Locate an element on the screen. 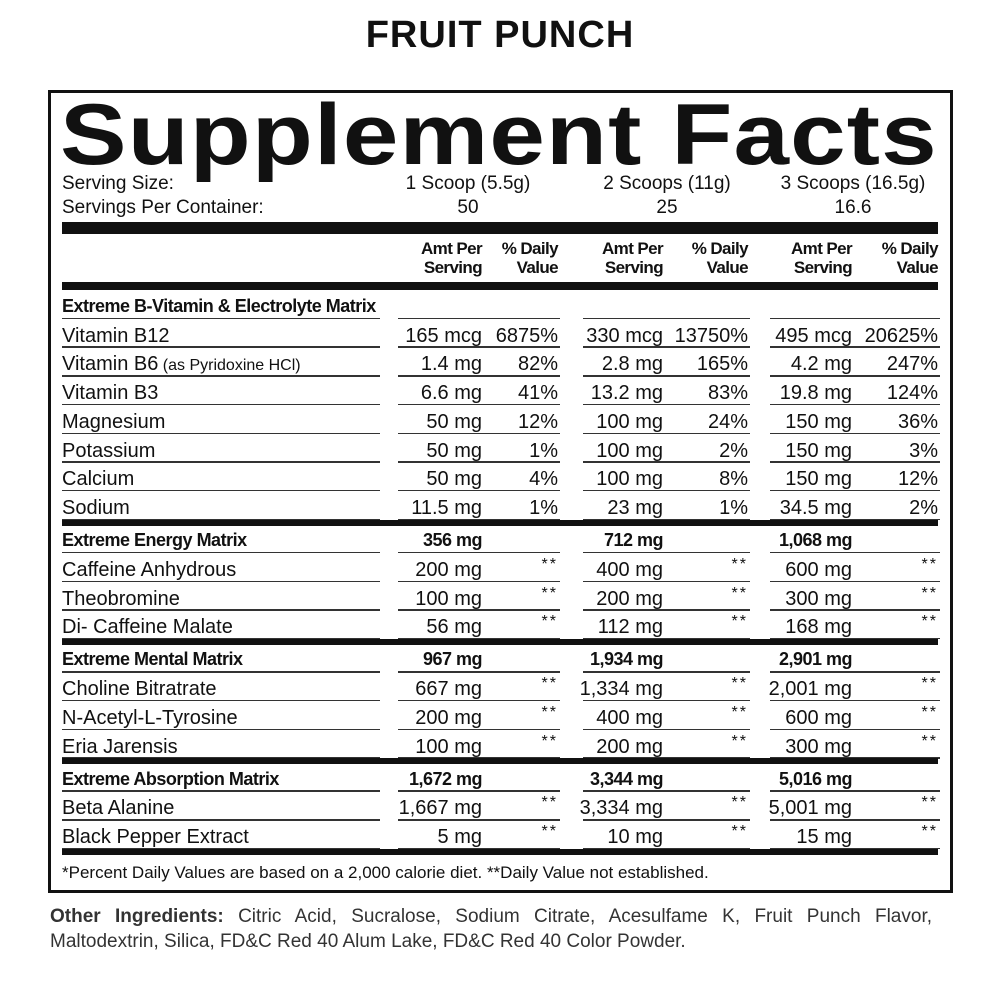  cell: 19.8 mg is located at coordinates (815, 393).